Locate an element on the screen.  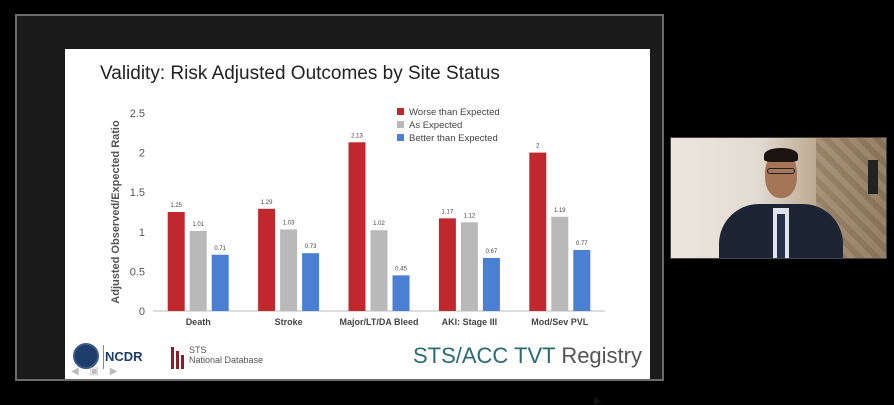
bar-data-label: 1.25 is located at coordinates (176, 206).